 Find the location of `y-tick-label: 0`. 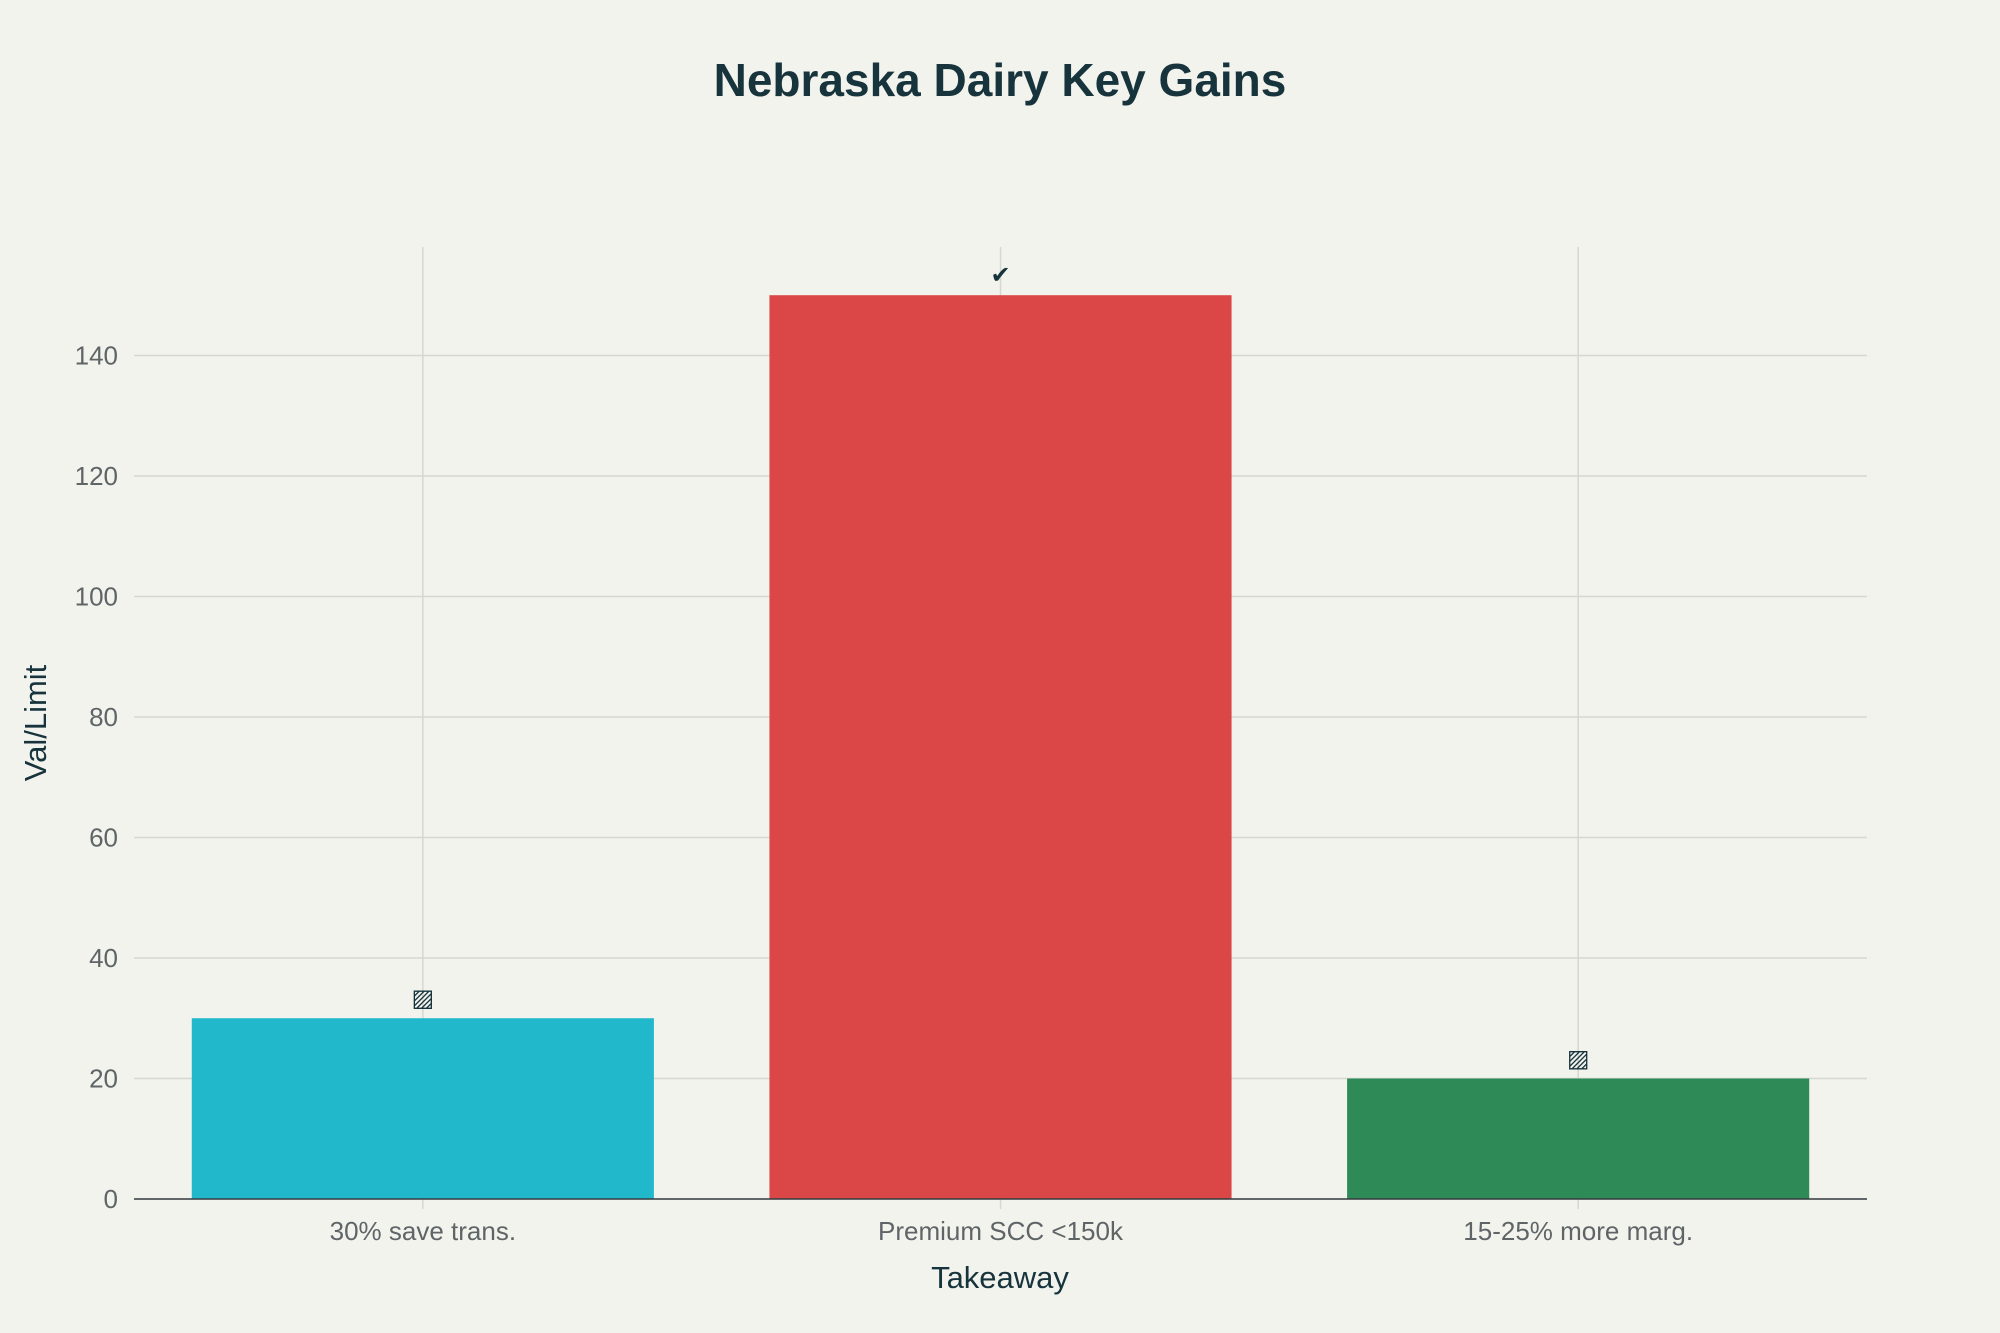

y-tick-label: 0 is located at coordinates (111, 1199).